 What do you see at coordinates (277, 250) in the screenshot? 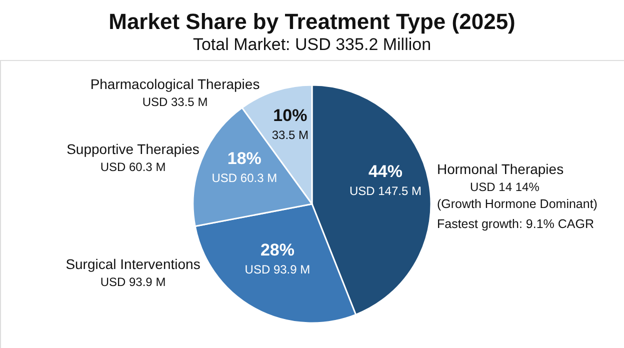
I see `data-label: 28%` at bounding box center [277, 250].